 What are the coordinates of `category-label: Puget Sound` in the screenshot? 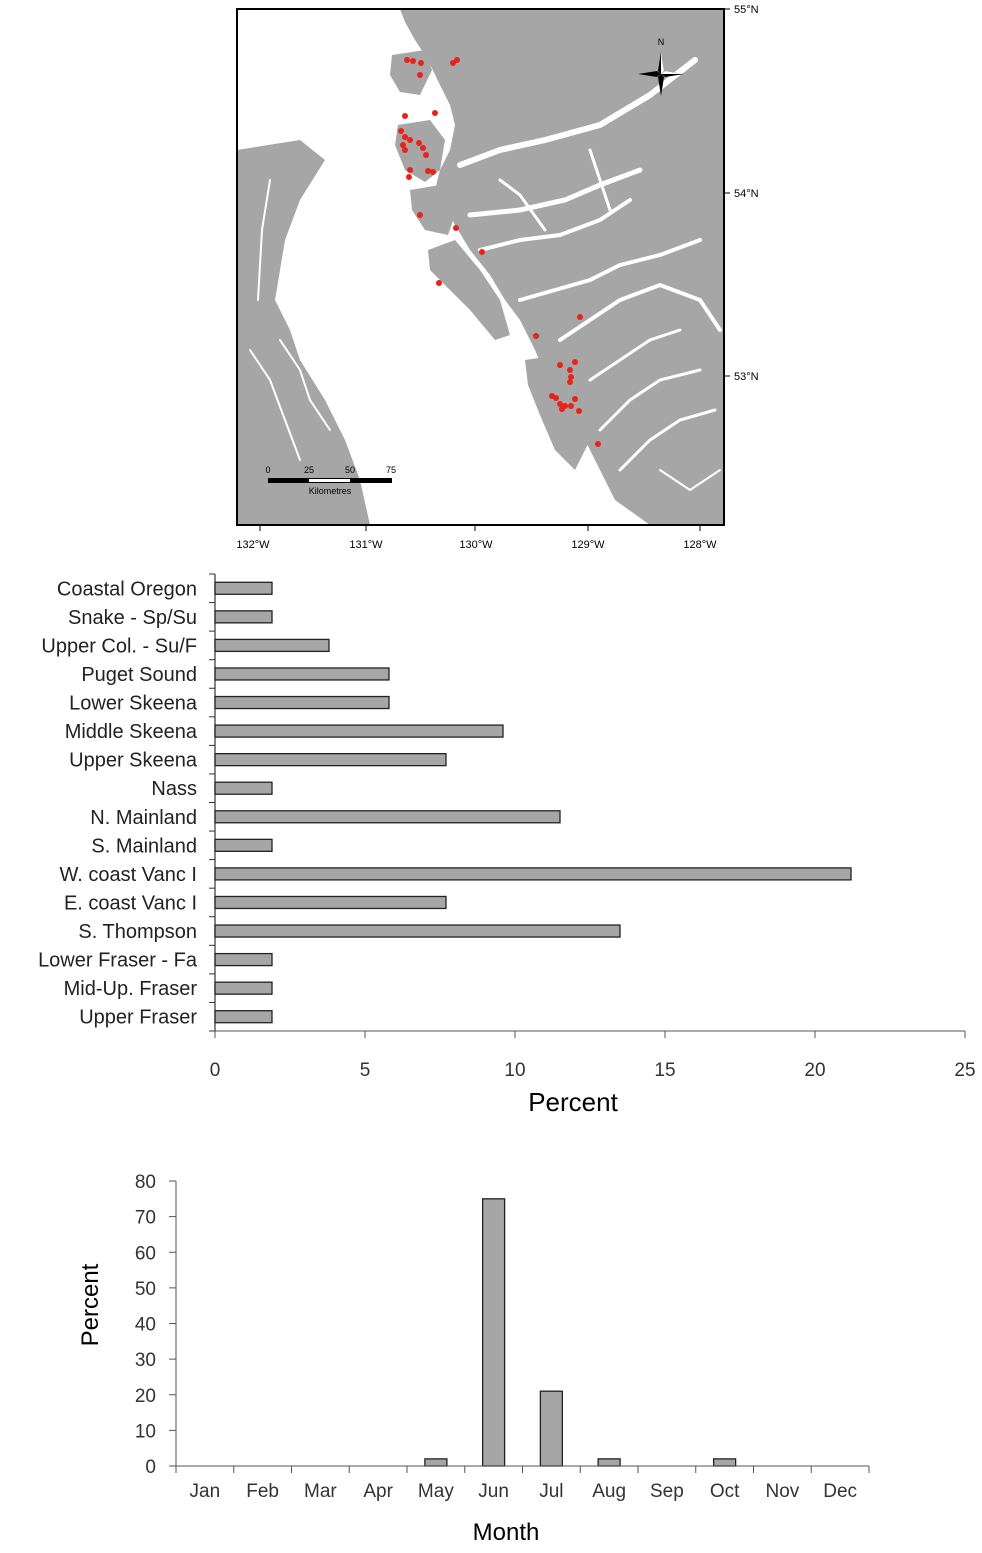 It's located at (139, 675).